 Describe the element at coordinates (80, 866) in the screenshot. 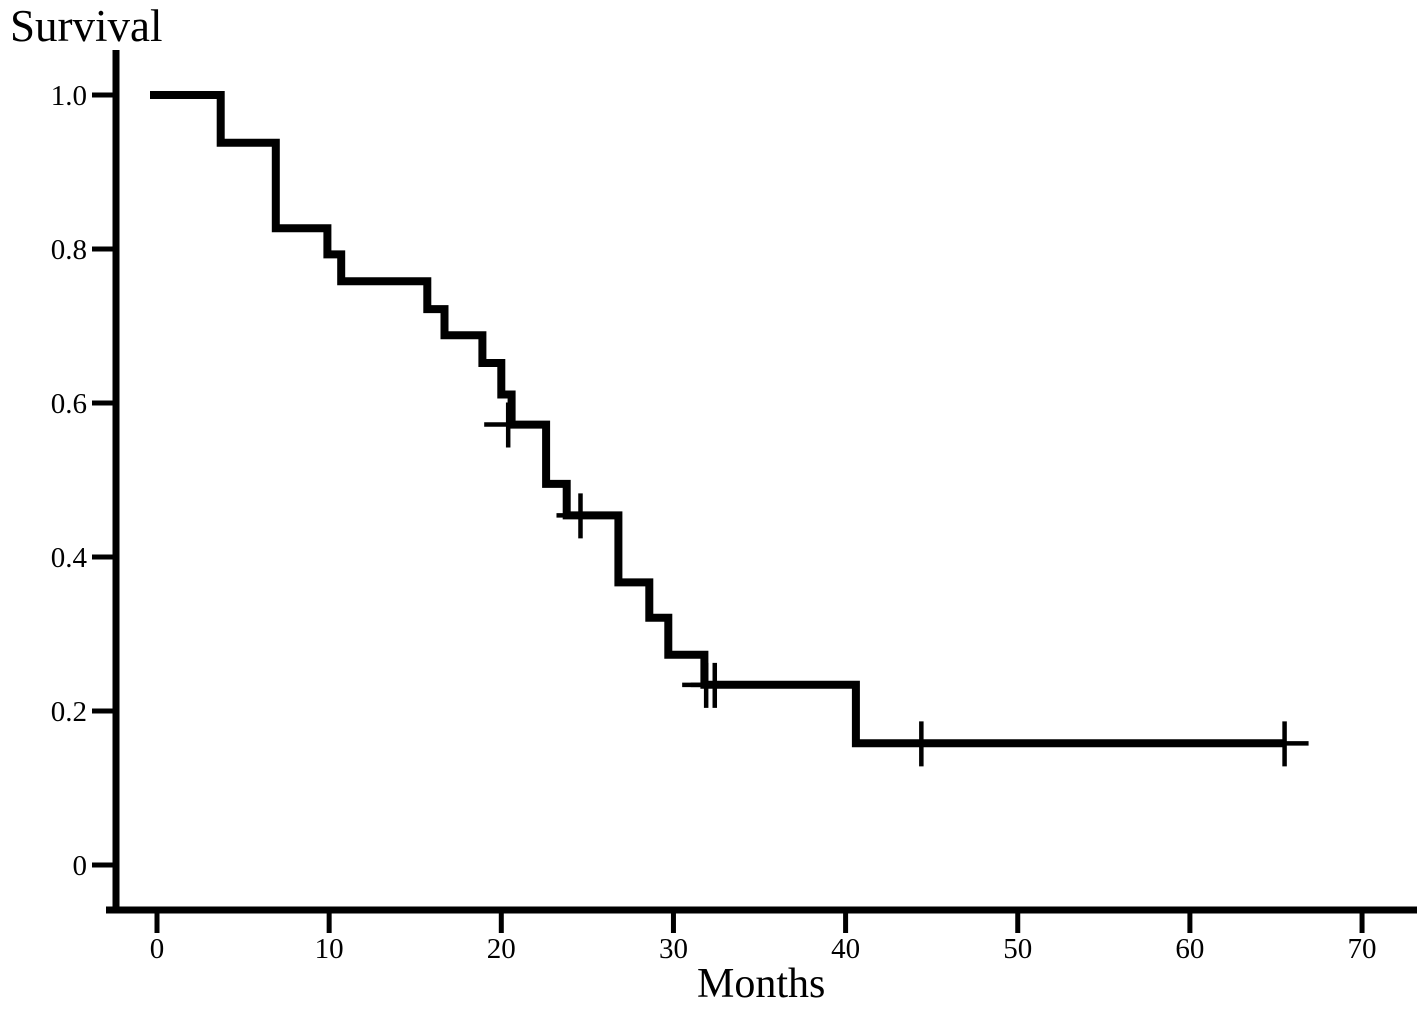

I see `y-tick-label: 0` at that location.